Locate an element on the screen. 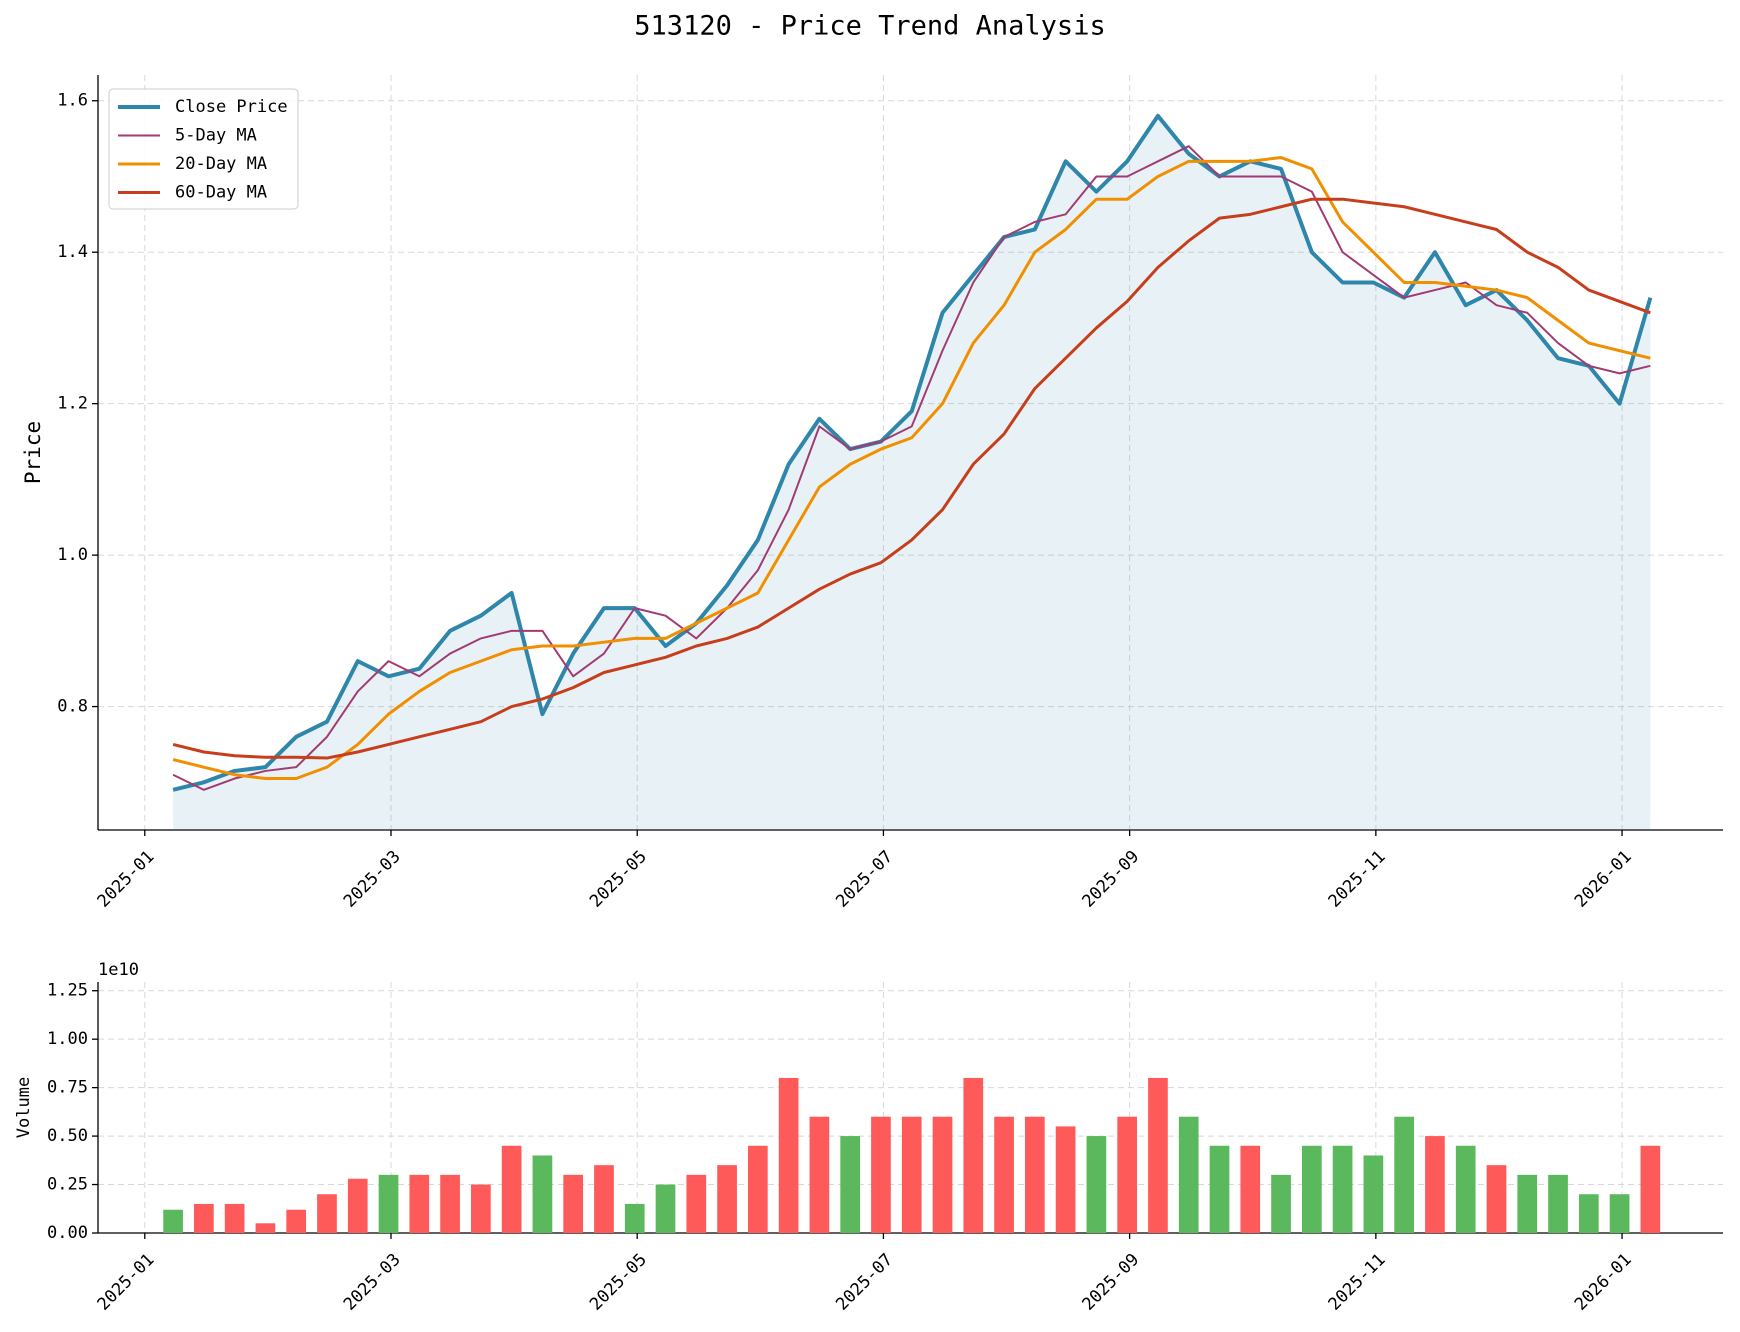 The width and height of the screenshot is (1740, 1332). y-tick-label: 1.0 is located at coordinates (72, 555).